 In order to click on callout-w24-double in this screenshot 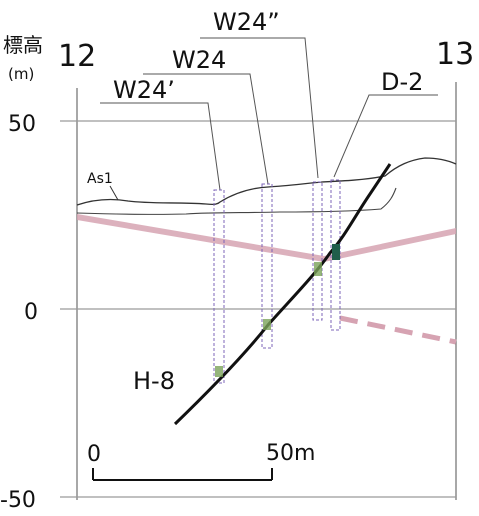, I will do `click(259, 108)`.